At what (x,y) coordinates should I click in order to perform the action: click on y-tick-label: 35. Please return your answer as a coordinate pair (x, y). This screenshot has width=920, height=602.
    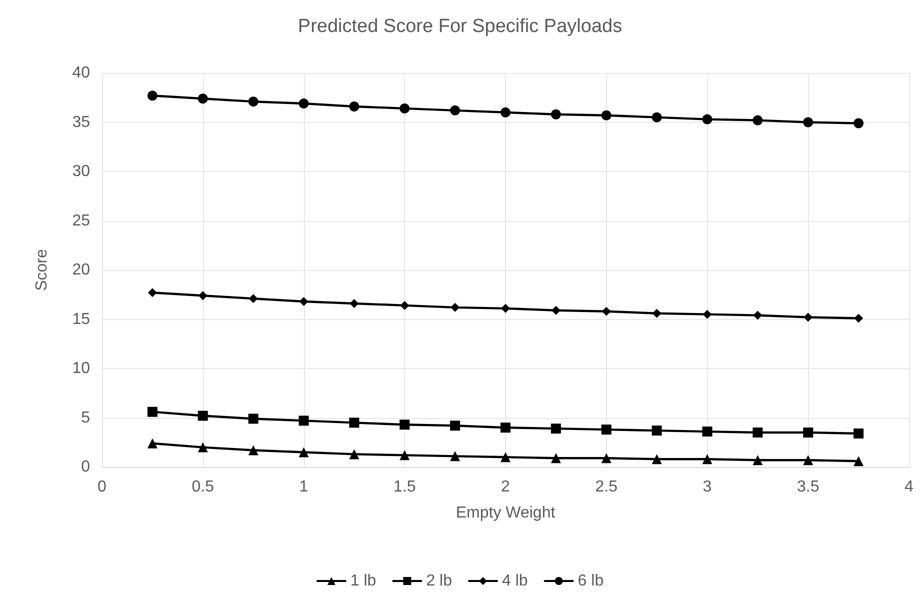
    Looking at the image, I should click on (81, 122).